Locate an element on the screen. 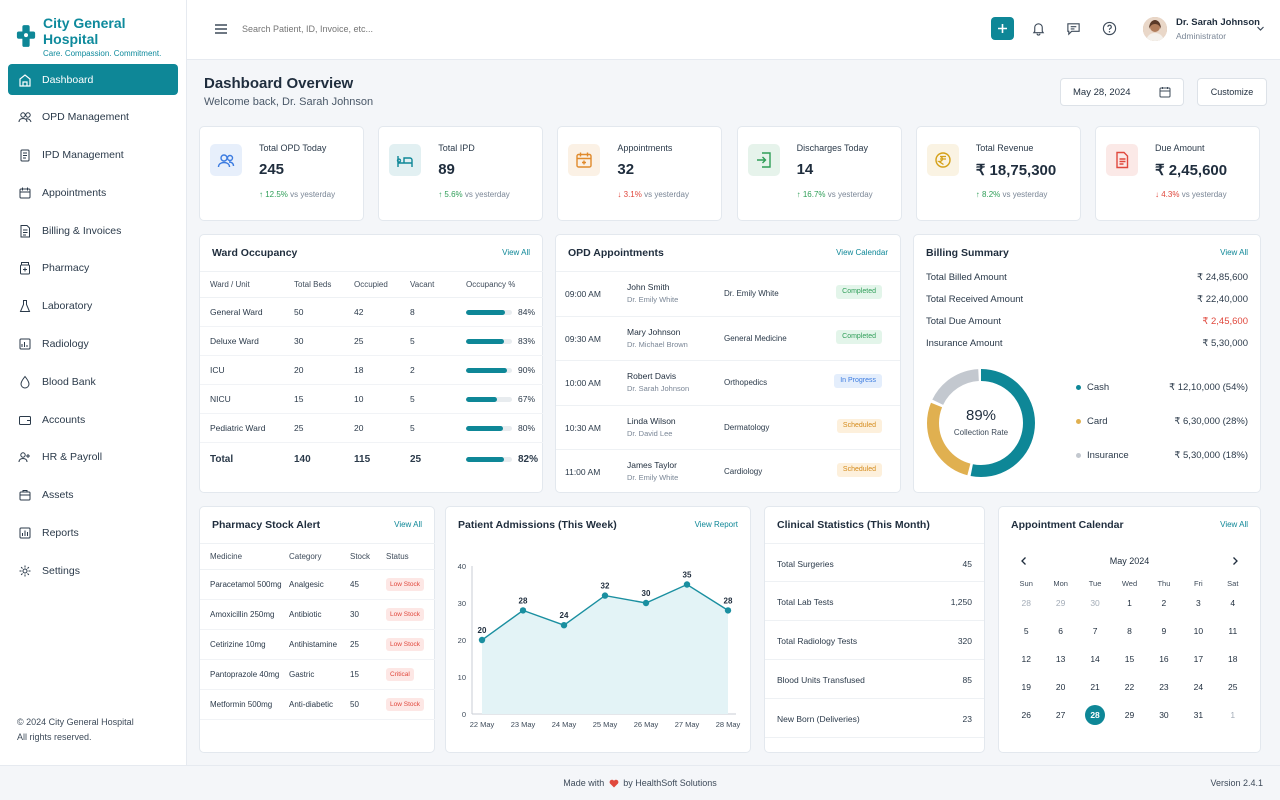  top-bar: Dr. Sarah Johnson Administrator is located at coordinates (733, 30).